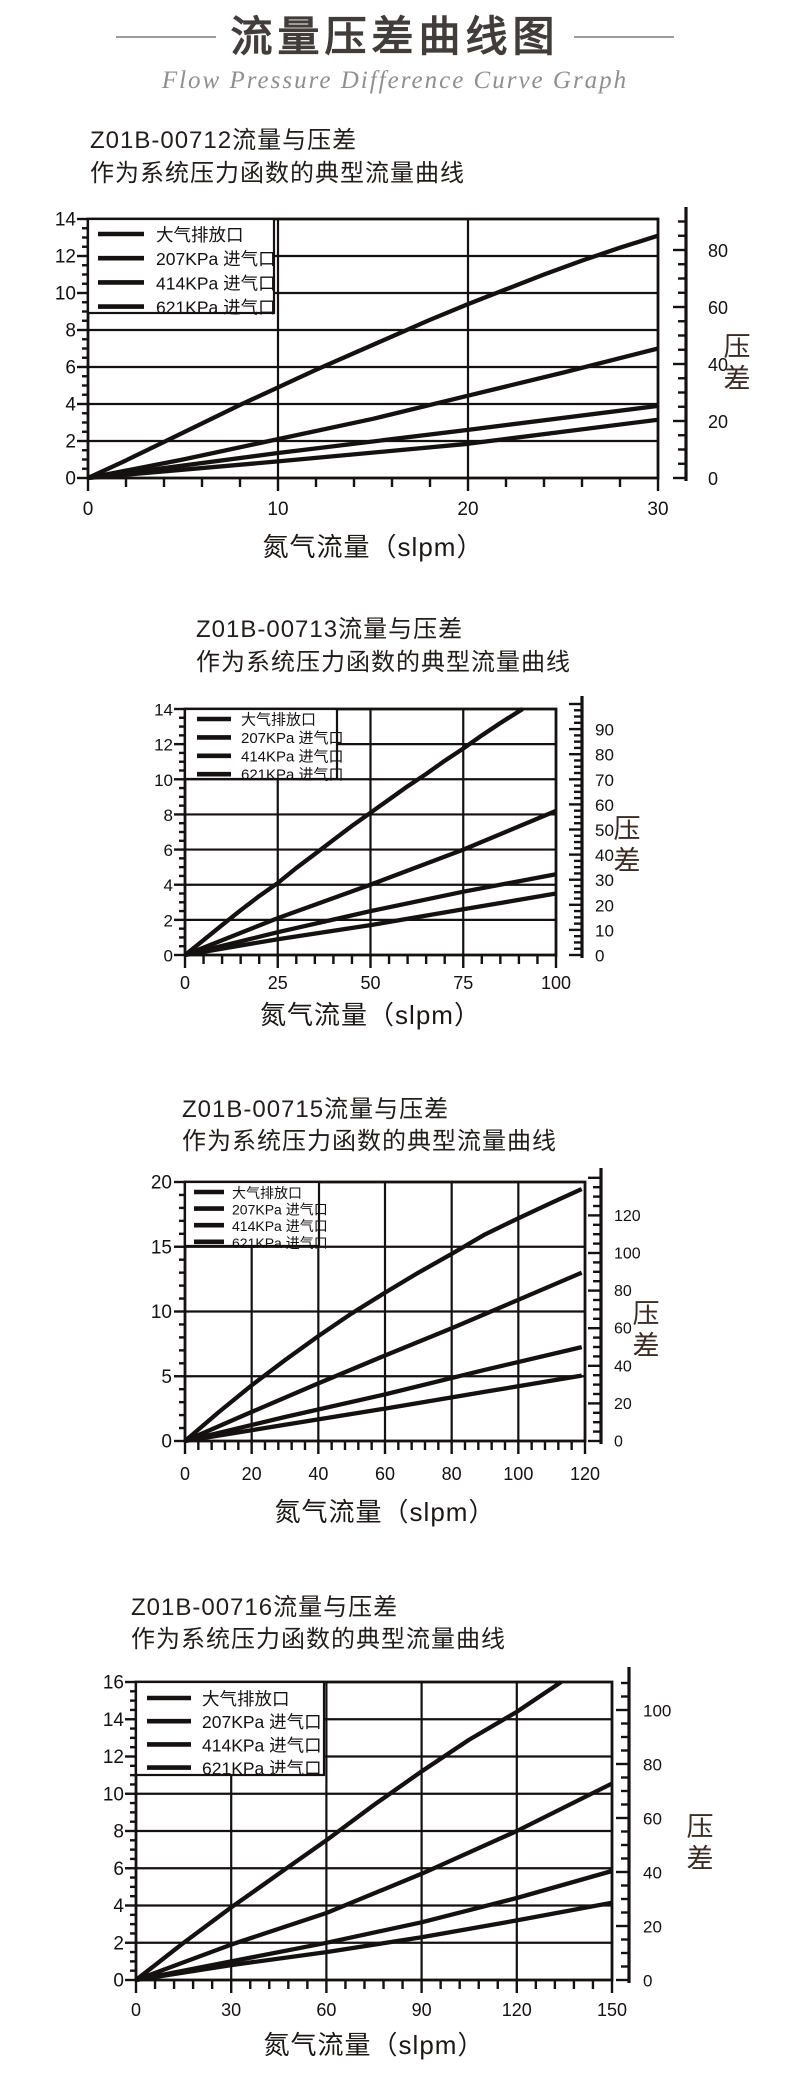 Image resolution: width=790 pixels, height=2089 pixels. I want to click on y-left-tick-label: 5, so click(166, 1377).